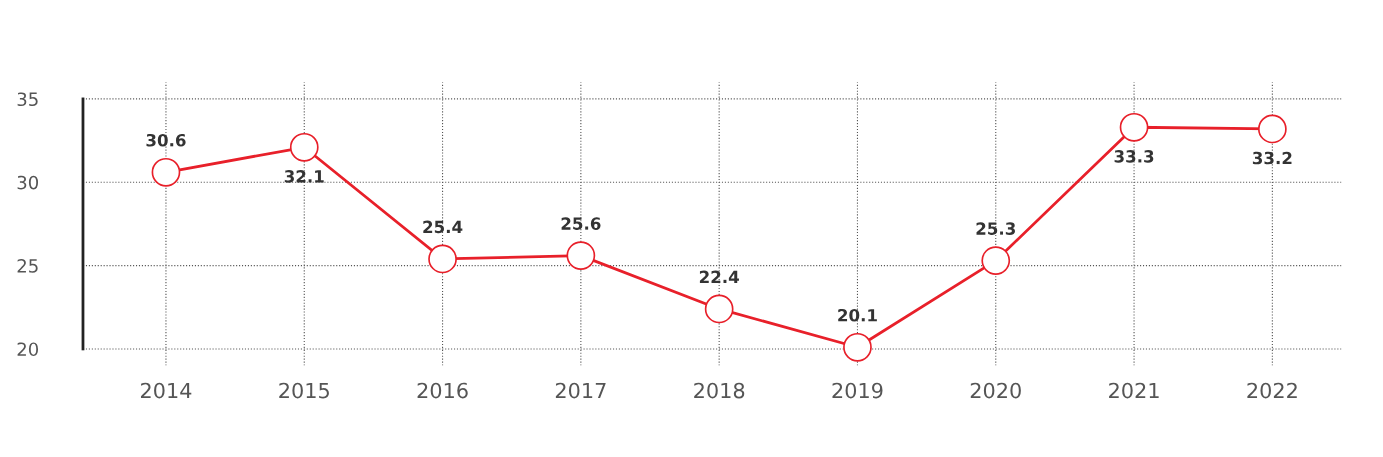 The height and width of the screenshot is (457, 1383). Describe the element at coordinates (443, 227) in the screenshot. I see `data-label: 25.4` at that location.